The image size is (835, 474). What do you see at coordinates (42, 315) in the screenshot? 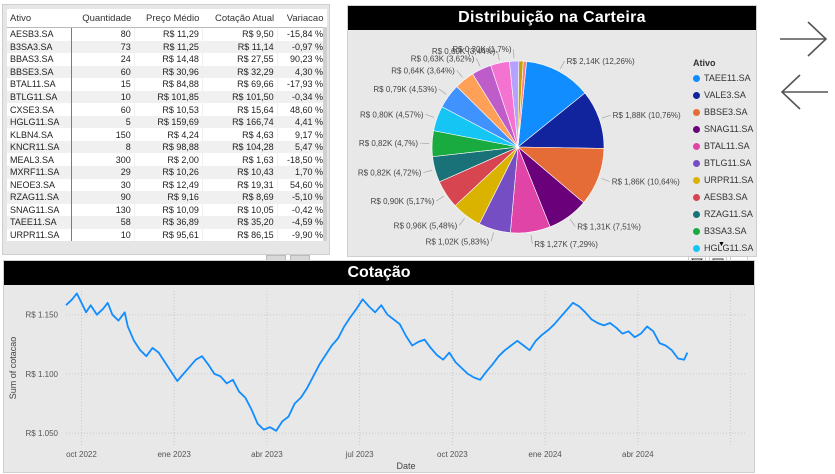
I see `y-tick-label: R$ 1.150` at bounding box center [42, 315].